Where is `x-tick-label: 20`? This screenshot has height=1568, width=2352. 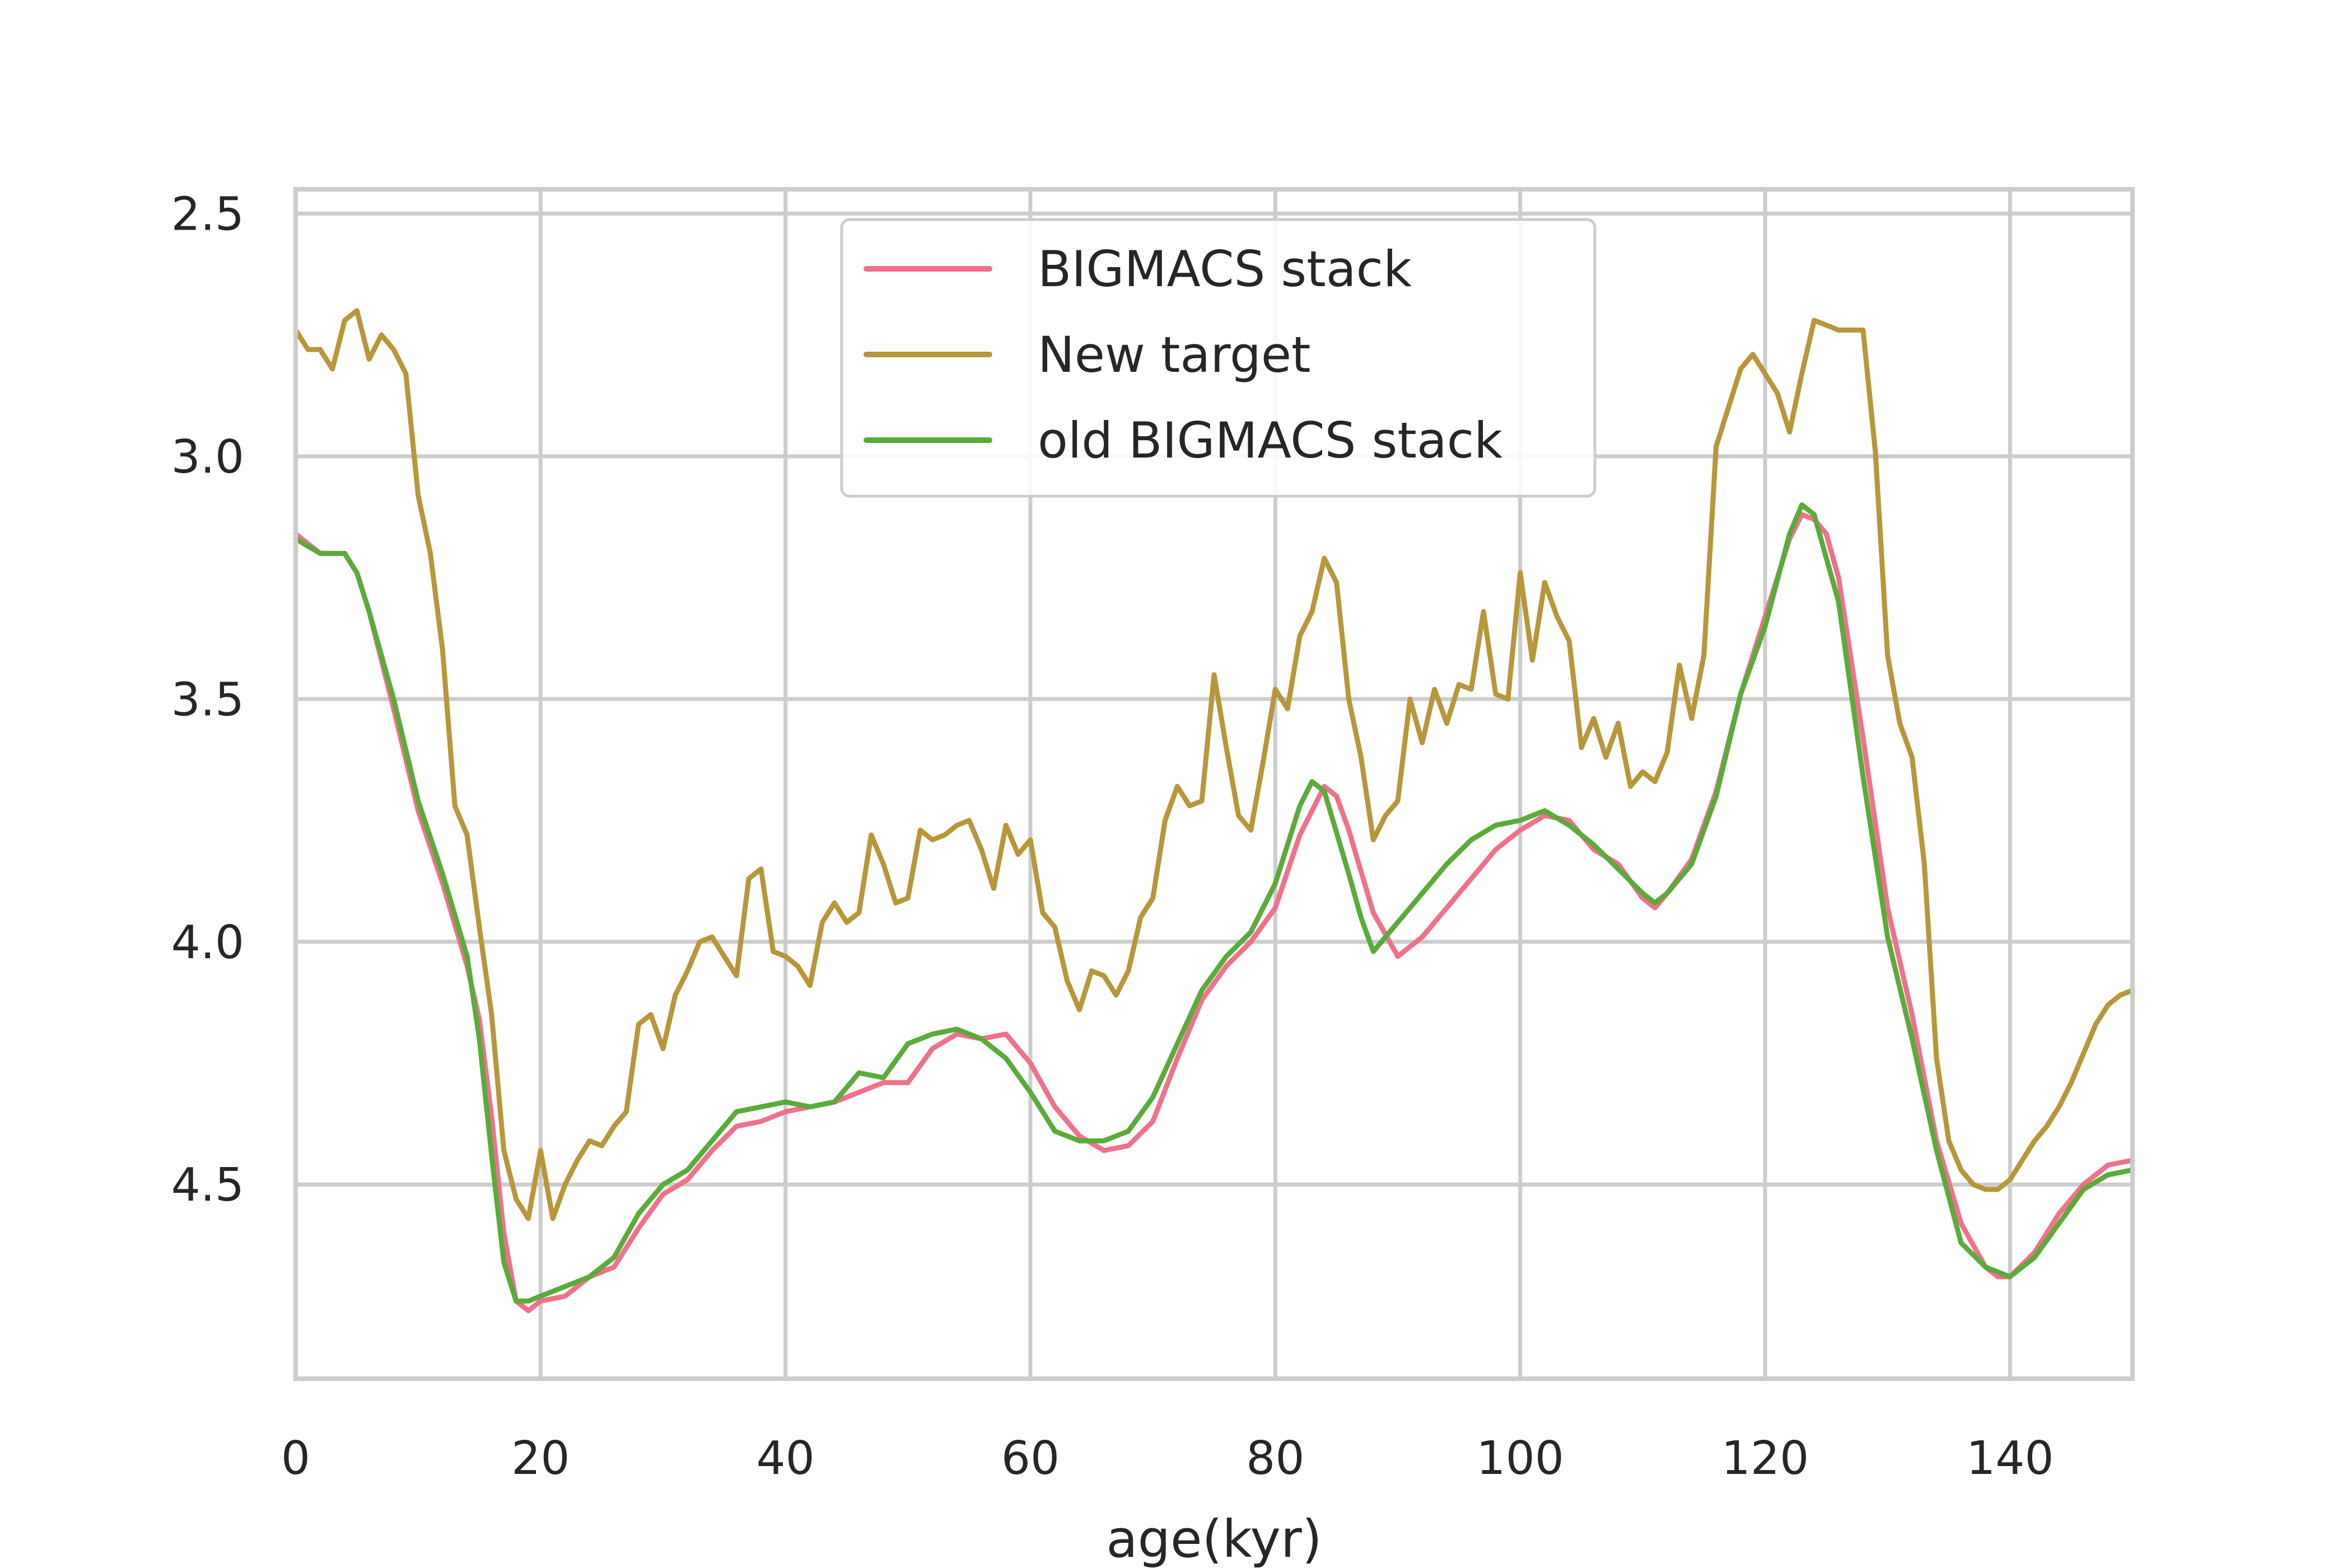 x-tick-label: 20 is located at coordinates (541, 1459).